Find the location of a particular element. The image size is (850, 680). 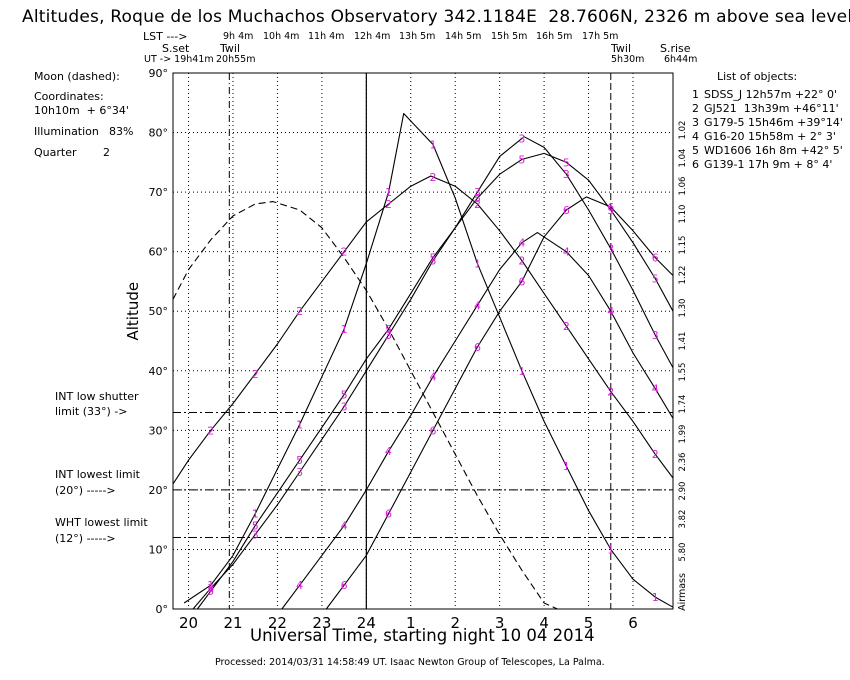

sunset-label: S.set is located at coordinates (176, 48).